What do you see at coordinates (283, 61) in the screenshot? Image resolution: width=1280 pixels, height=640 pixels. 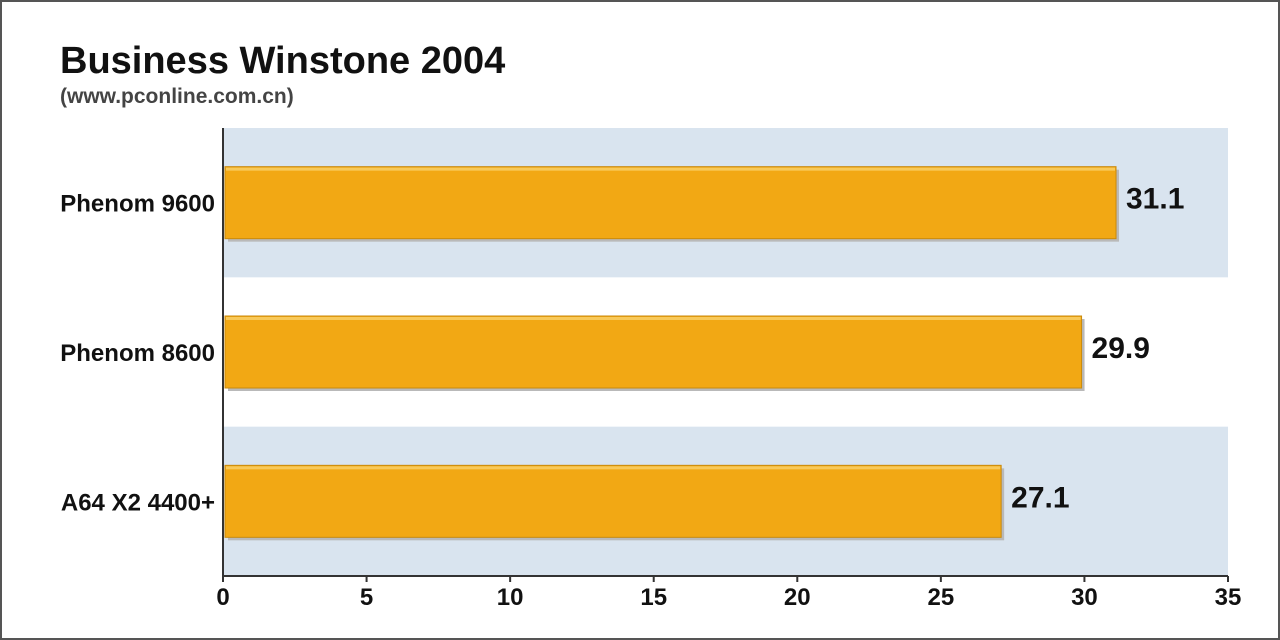 I see `chart-title: Business Winstone 2004` at bounding box center [283, 61].